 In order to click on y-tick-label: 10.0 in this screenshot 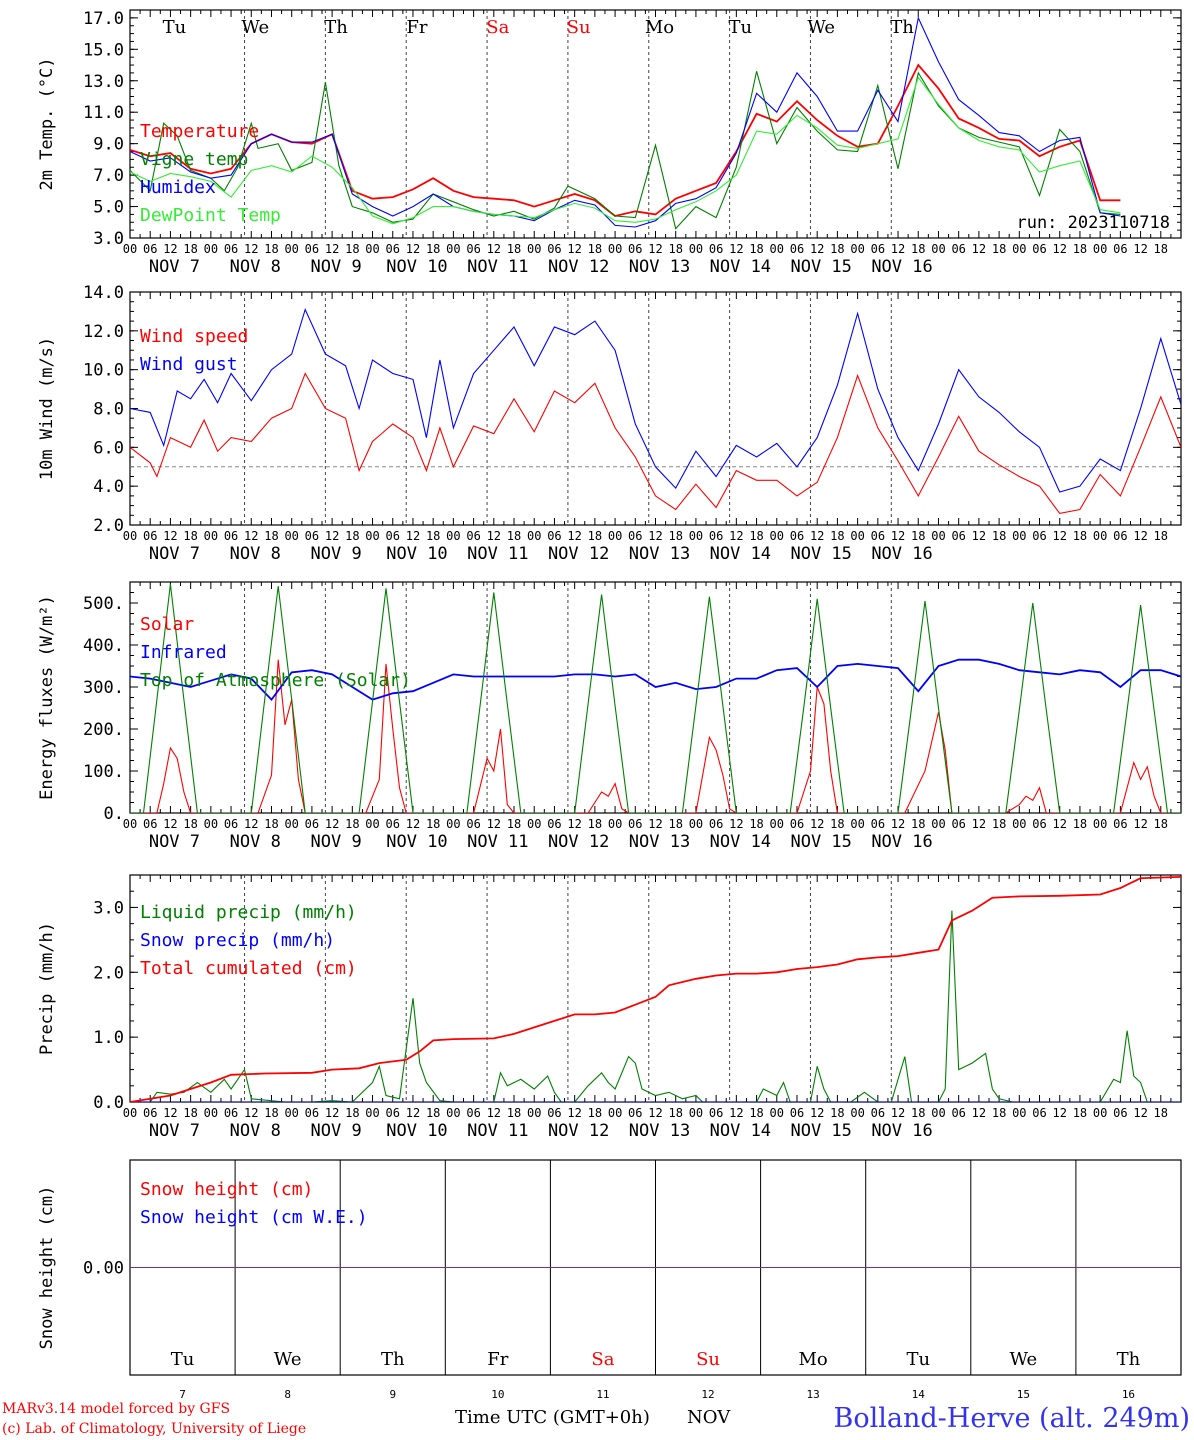, I will do `click(103, 371)`.